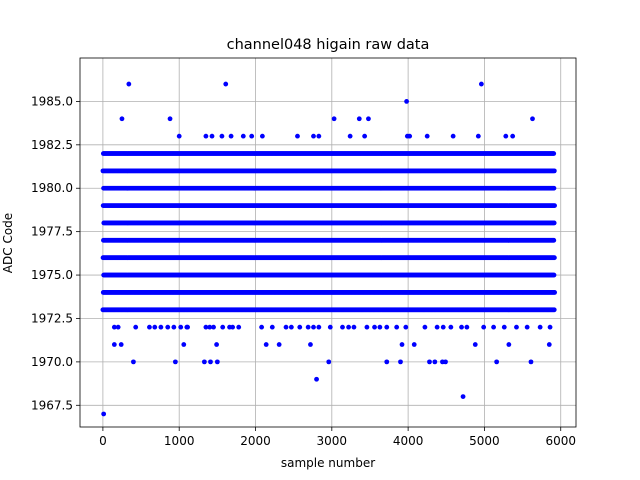 This screenshot has height=480, width=640. What do you see at coordinates (52, 405) in the screenshot?
I see `y-tick-label: 1967.5` at bounding box center [52, 405].